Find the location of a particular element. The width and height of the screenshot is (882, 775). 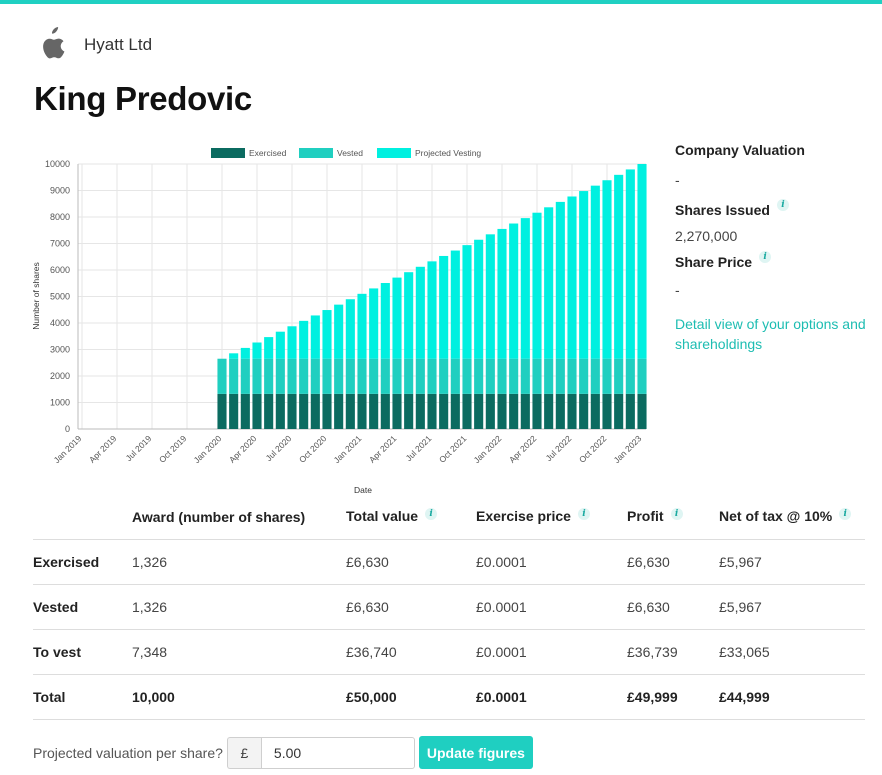

update-figures-button: Update figures is located at coordinates (475, 752).